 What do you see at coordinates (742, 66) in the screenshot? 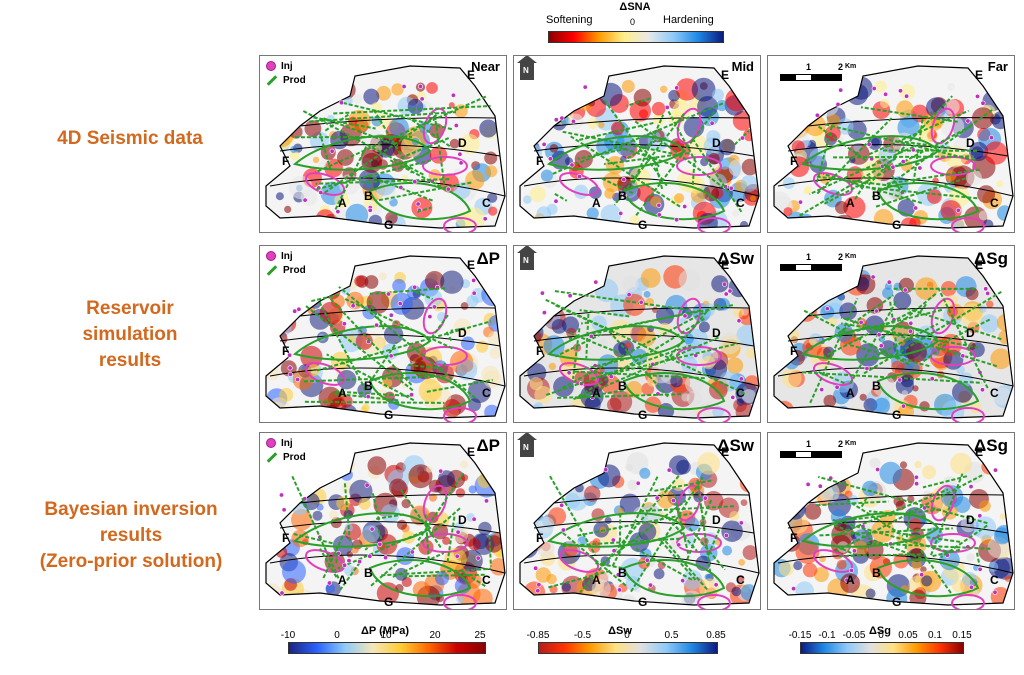
I see `panel-title: Mid` at bounding box center [742, 66].